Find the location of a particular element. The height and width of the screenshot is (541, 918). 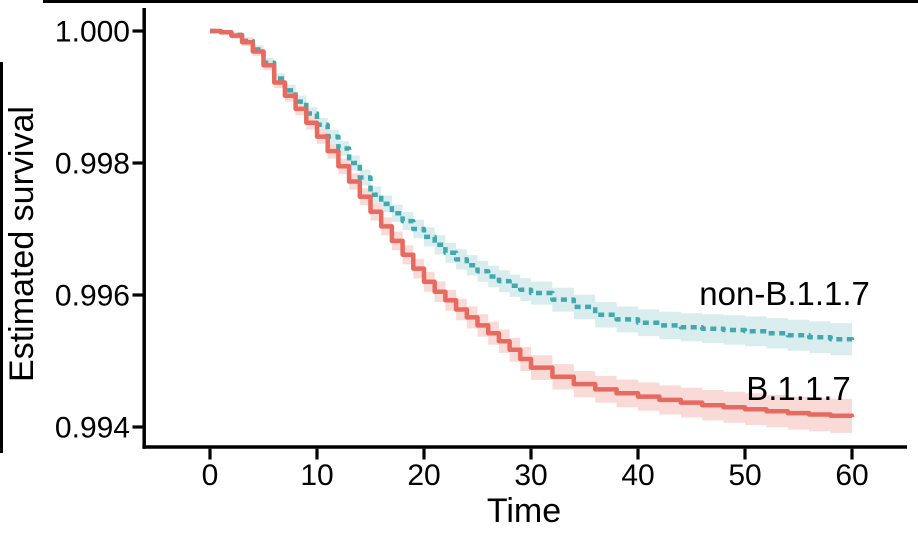

y-tick-label: 0.996 is located at coordinates (92, 296).